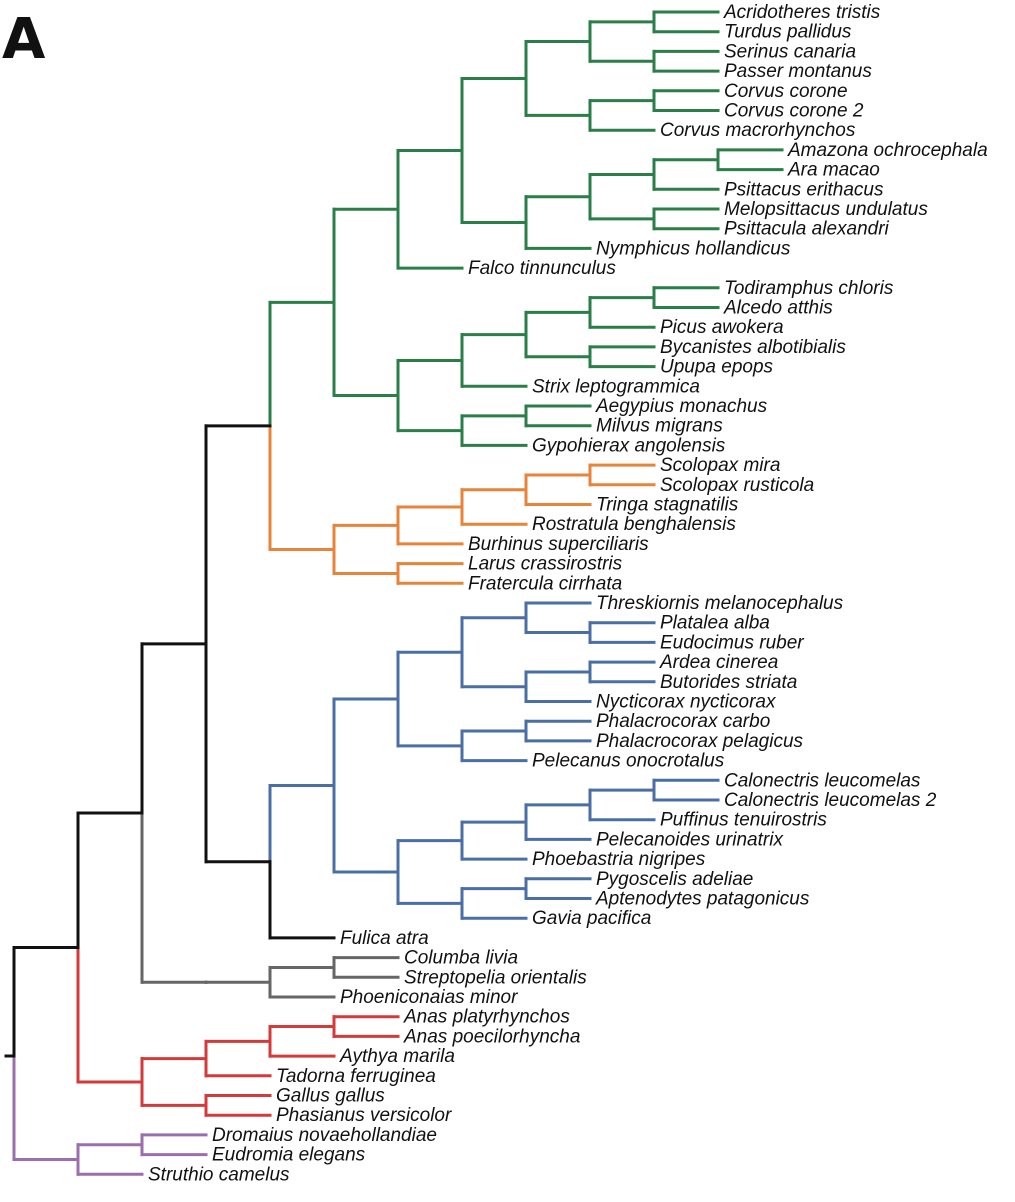 The height and width of the screenshot is (1202, 1015). What do you see at coordinates (330, 1096) in the screenshot?
I see `taxon-label: Gallus gallus` at bounding box center [330, 1096].